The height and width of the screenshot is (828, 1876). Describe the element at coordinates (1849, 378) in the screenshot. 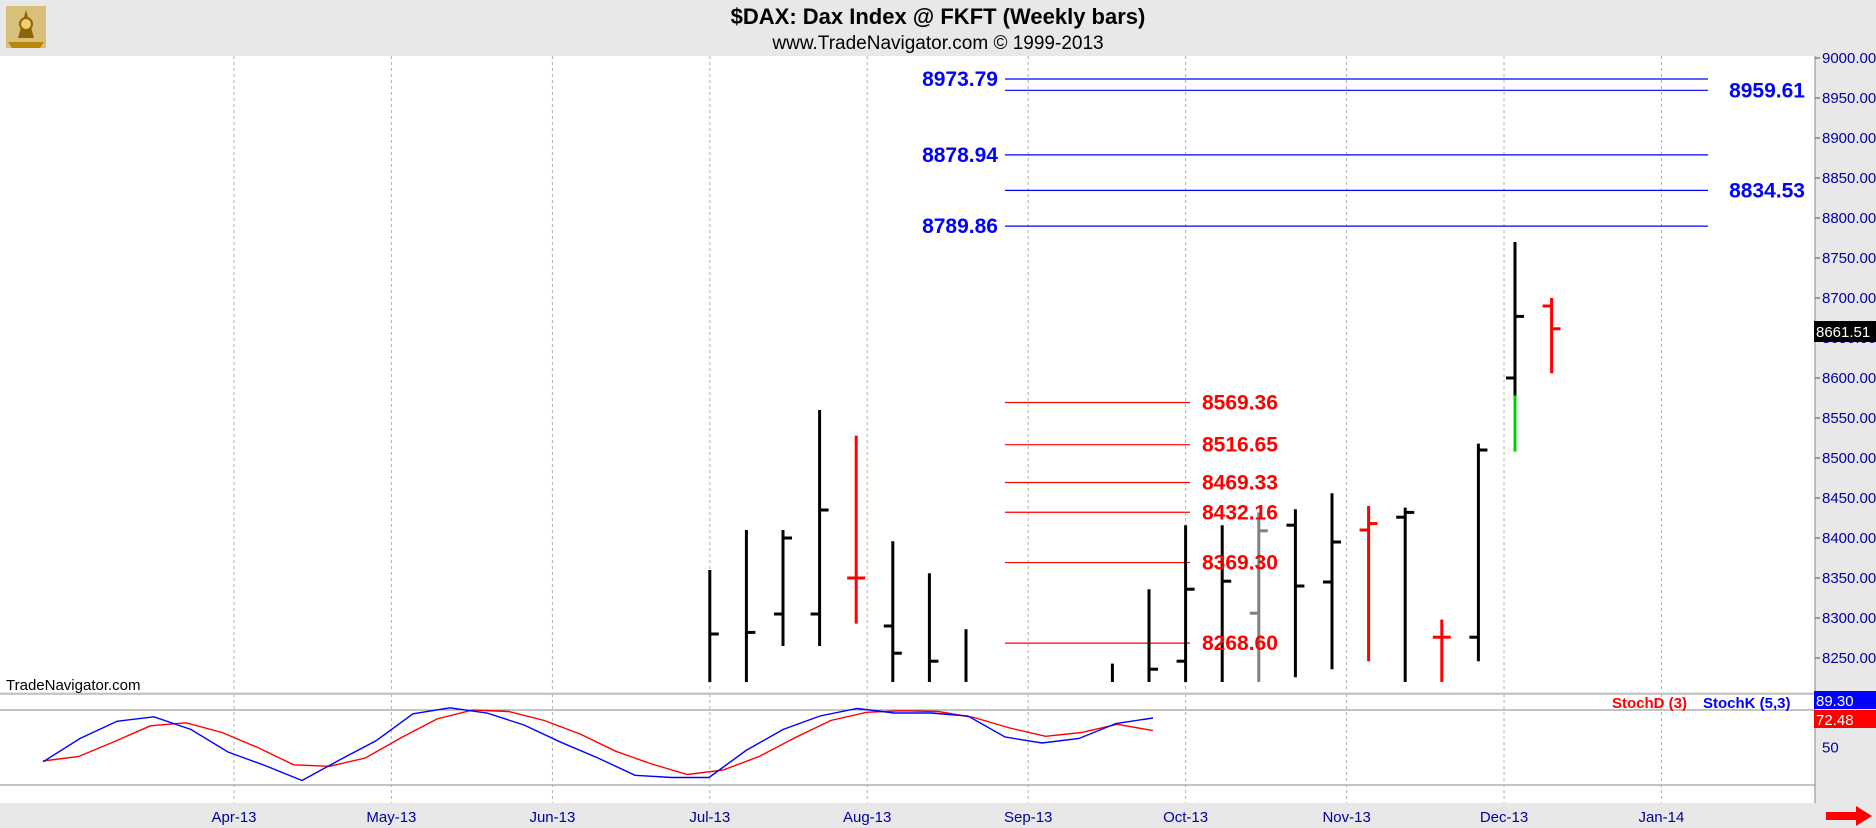

I see `price-tick-label: 8600.00` at that location.